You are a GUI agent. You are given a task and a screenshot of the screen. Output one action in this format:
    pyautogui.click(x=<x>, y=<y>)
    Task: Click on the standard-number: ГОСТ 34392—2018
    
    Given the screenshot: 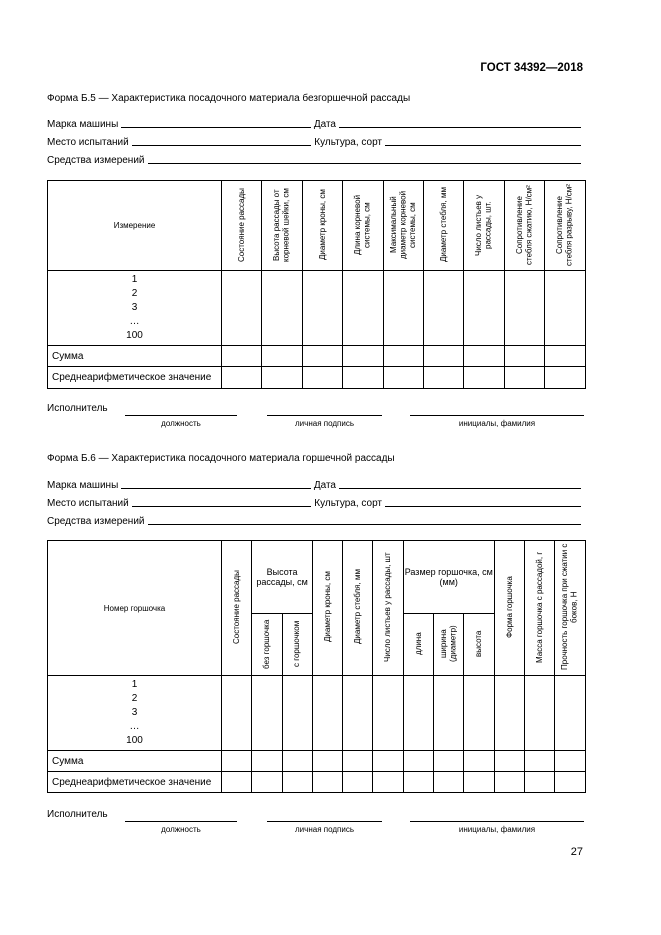 What is the action you would take?
    pyautogui.click(x=531, y=68)
    